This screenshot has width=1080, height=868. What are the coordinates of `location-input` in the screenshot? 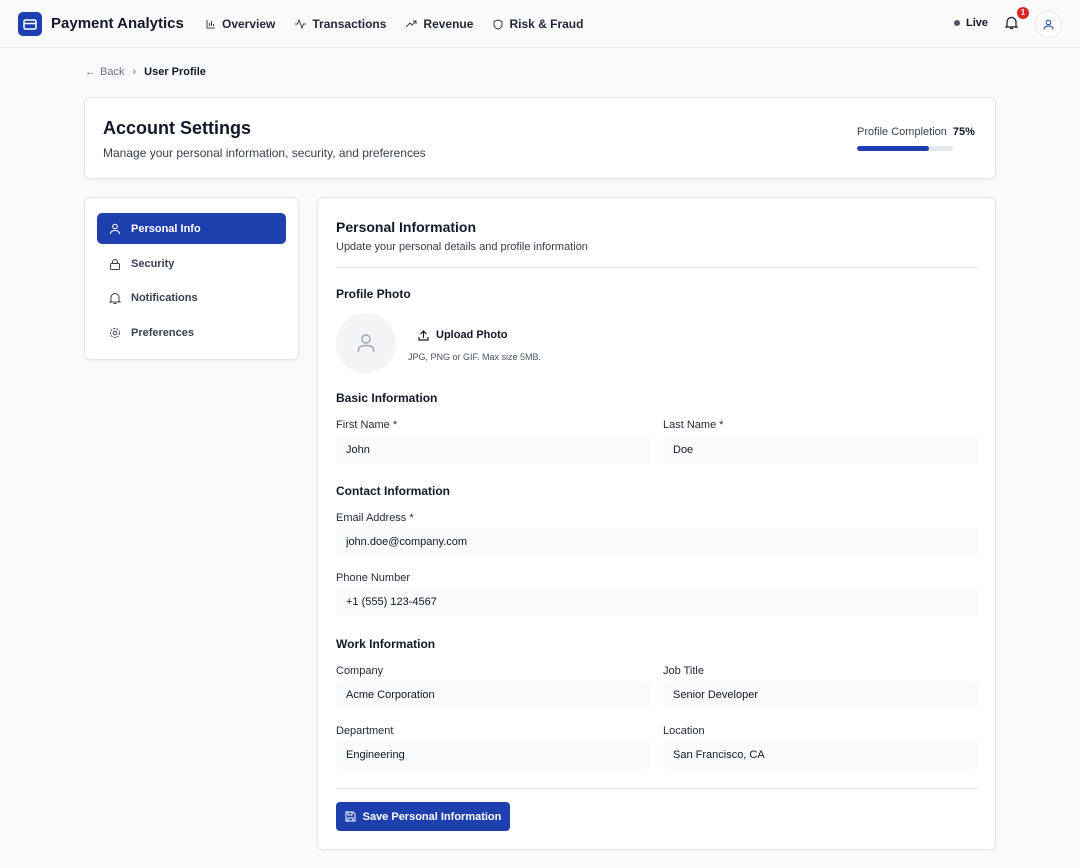 It's located at (820, 755).